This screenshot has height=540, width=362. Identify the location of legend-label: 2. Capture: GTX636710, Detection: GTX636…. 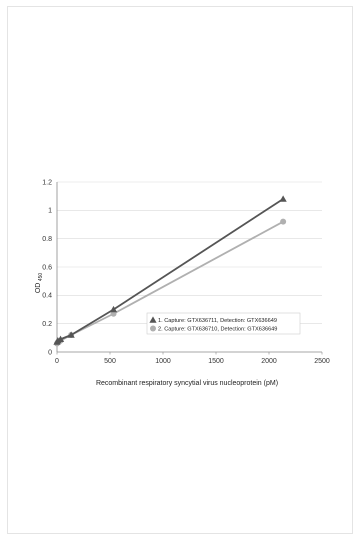
(217, 330).